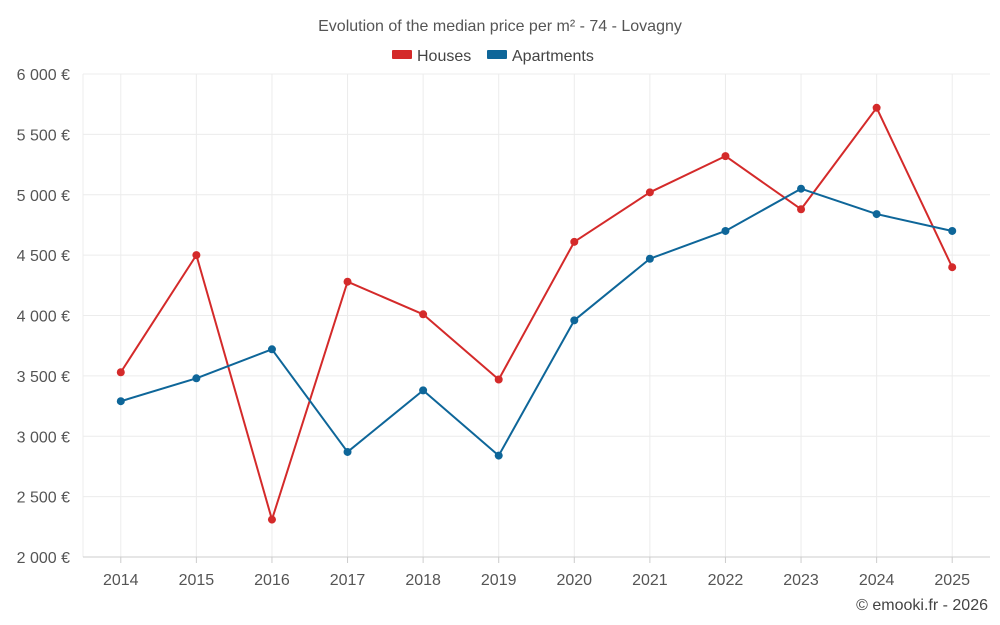 Image resolution: width=1000 pixels, height=625 pixels. I want to click on data-point-houses-2020, so click(574, 241).